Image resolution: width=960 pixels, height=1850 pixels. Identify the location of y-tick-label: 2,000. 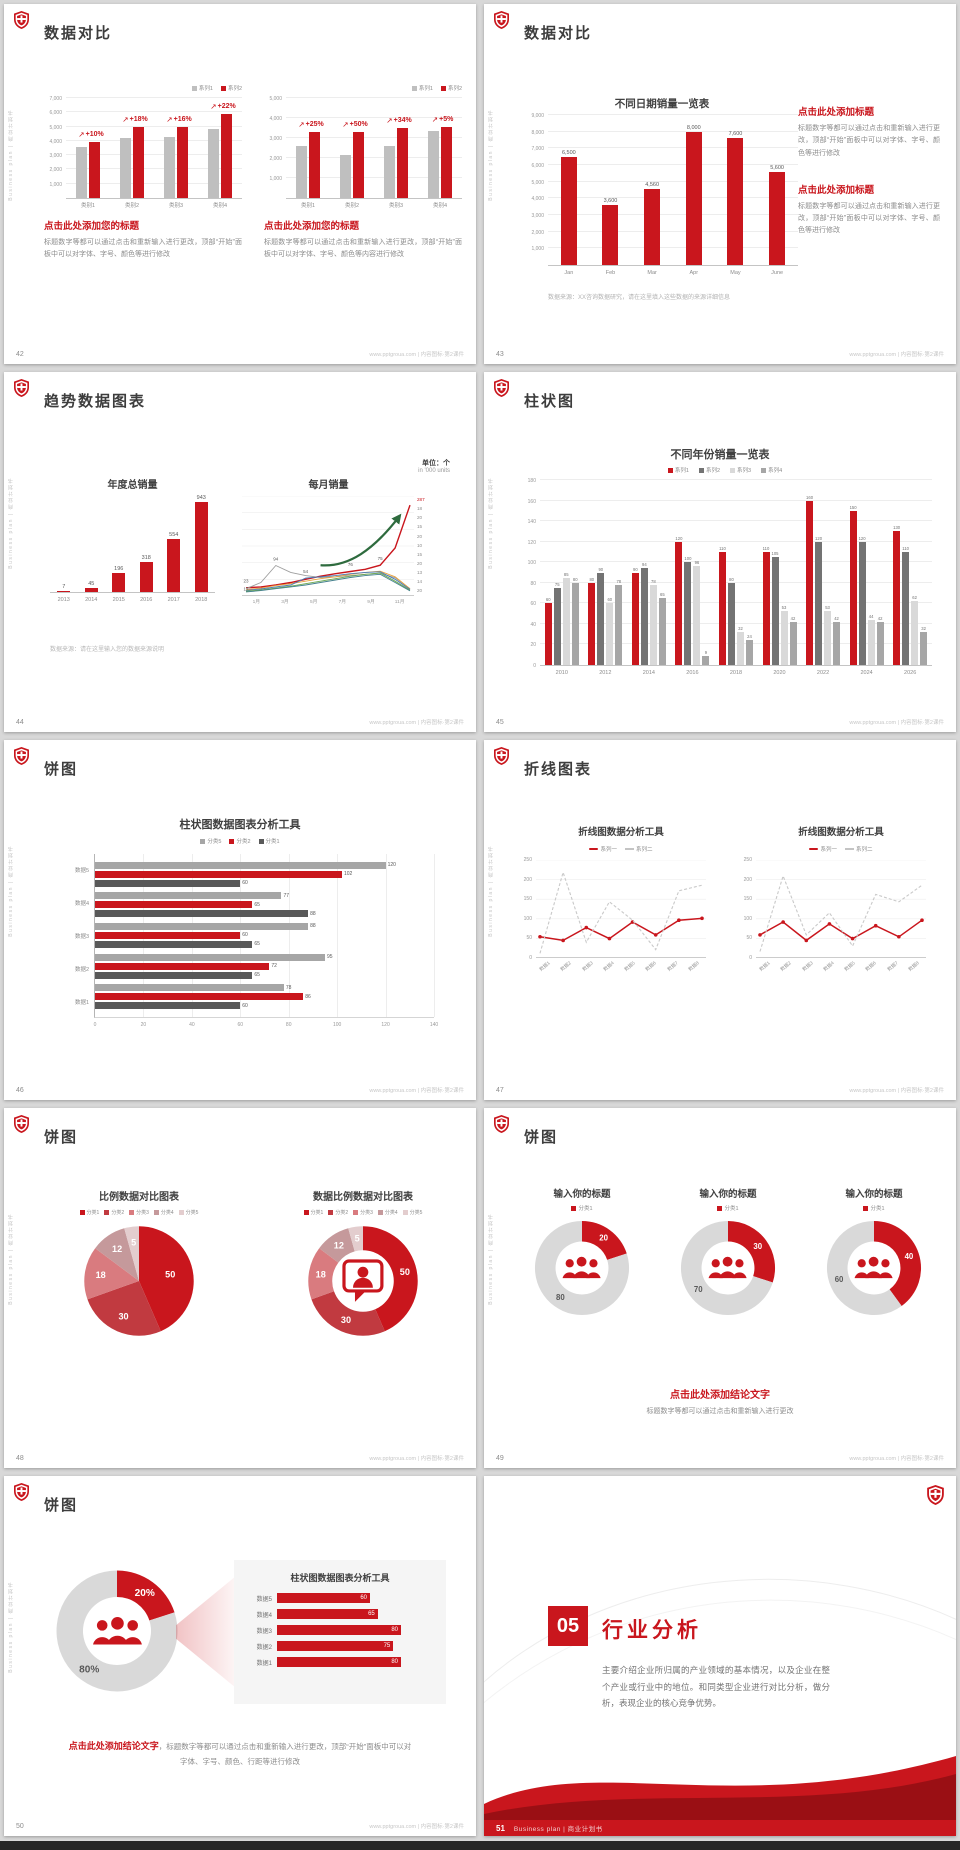
(275, 159).